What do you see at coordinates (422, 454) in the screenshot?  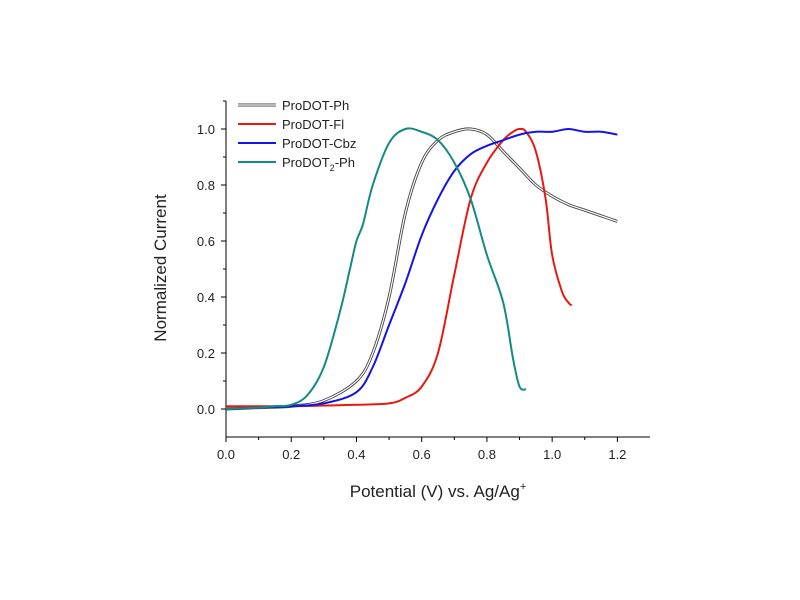 I see `x-tick-label: 0.6` at bounding box center [422, 454].